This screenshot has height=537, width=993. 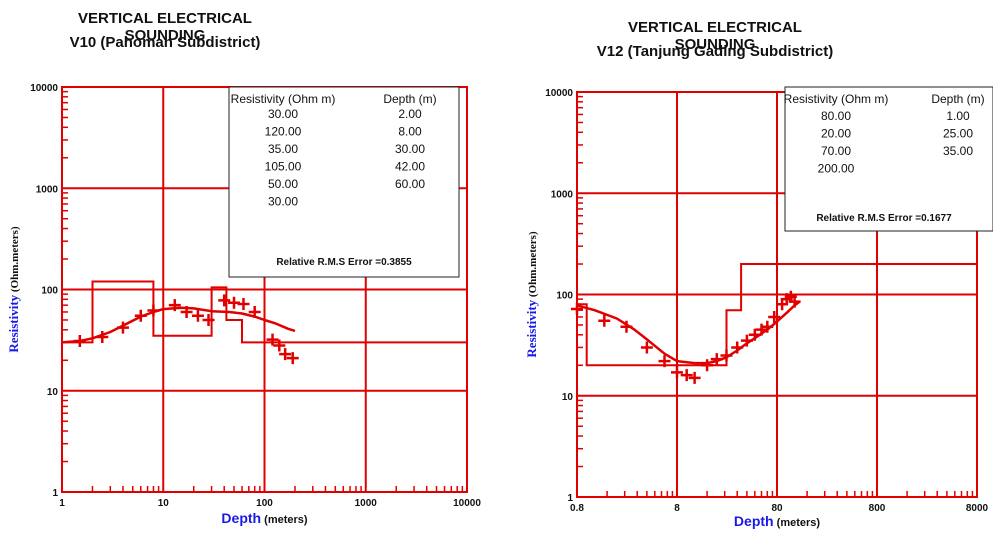 What do you see at coordinates (562, 194) in the screenshot?
I see `chart2-y-tick-label: 1000` at bounding box center [562, 194].